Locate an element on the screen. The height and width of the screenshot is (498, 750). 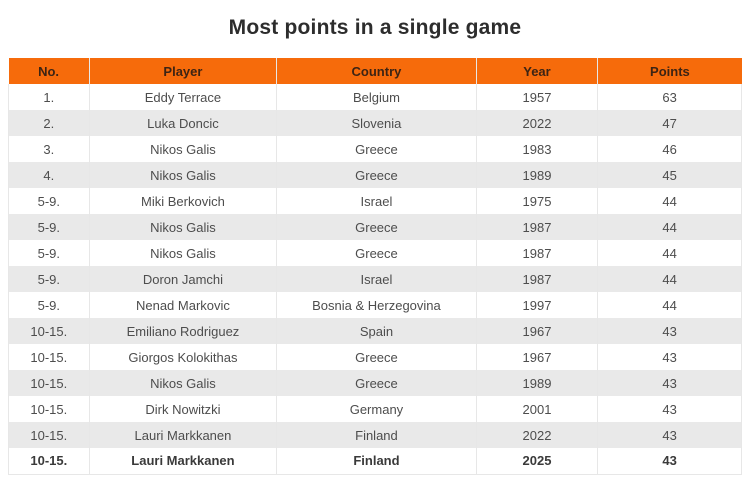
column-header-year: Year is located at coordinates (537, 71).